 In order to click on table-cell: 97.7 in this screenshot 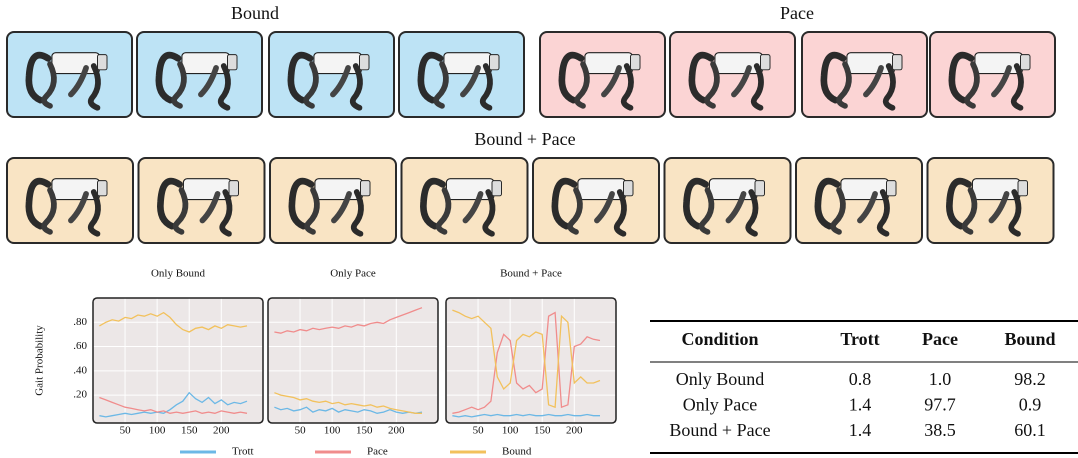, I will do `click(940, 405)`.